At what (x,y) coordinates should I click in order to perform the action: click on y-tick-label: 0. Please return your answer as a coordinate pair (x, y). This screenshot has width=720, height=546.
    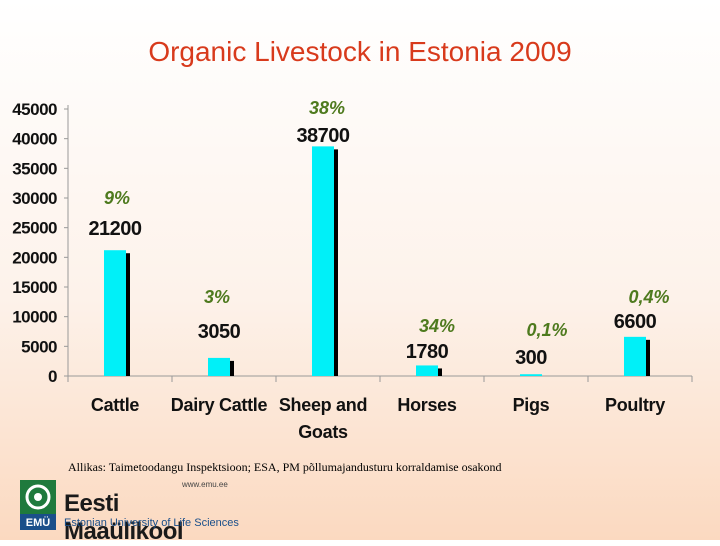
    Looking at the image, I should click on (52, 376).